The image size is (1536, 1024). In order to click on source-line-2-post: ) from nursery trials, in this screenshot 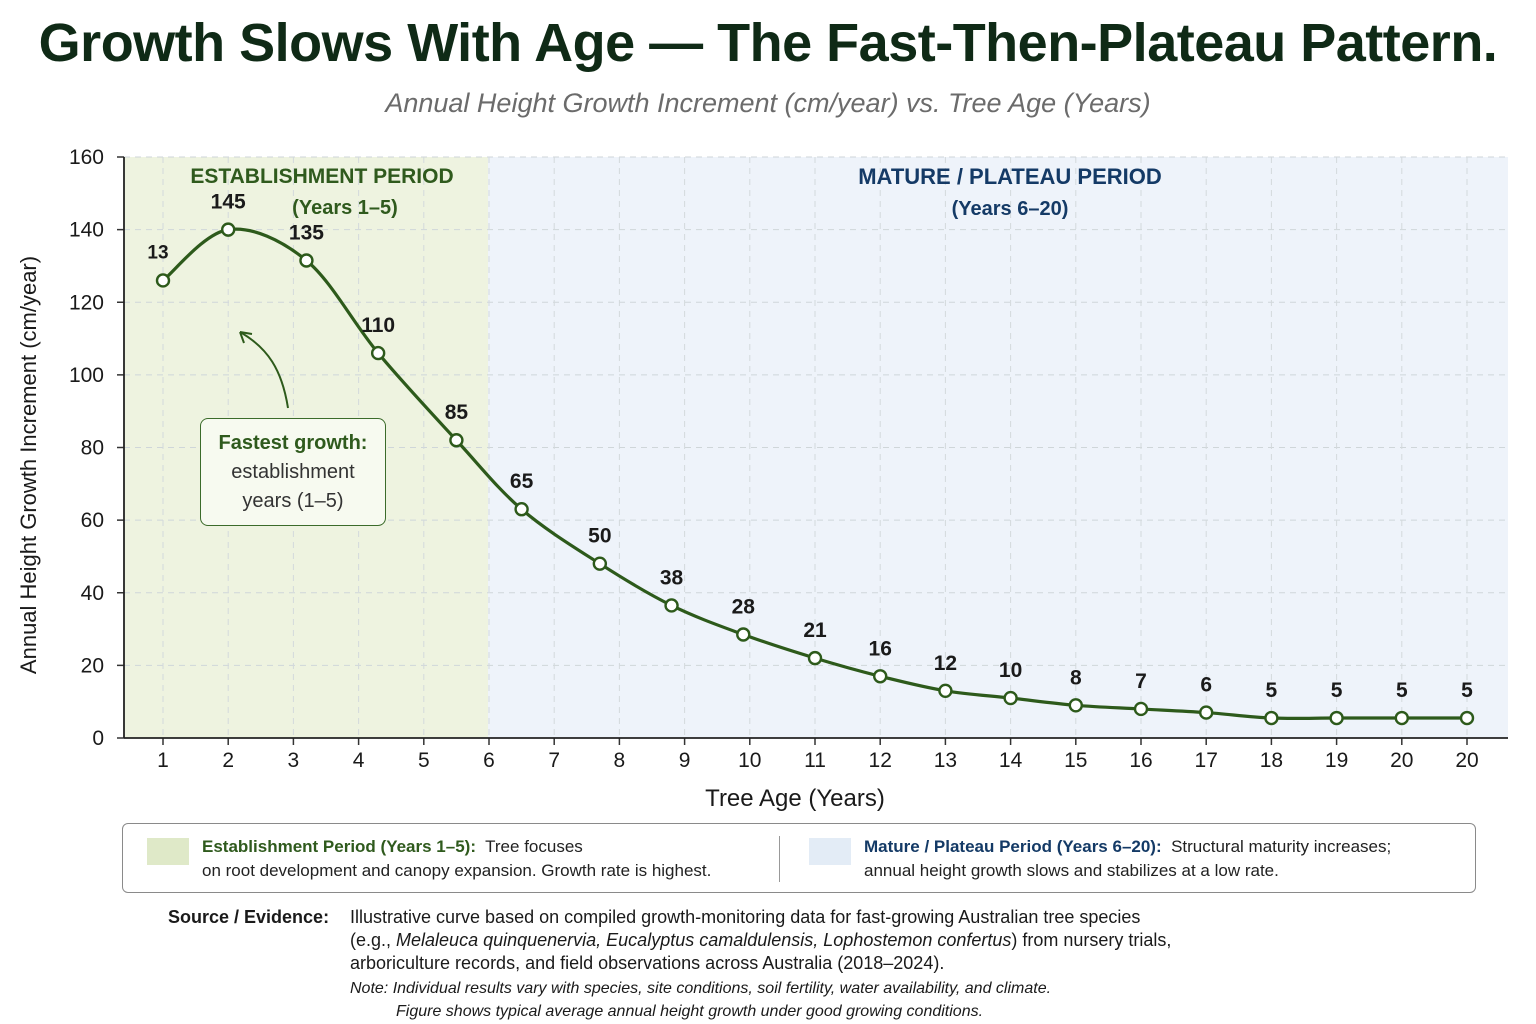, I will do `click(1091, 940)`.